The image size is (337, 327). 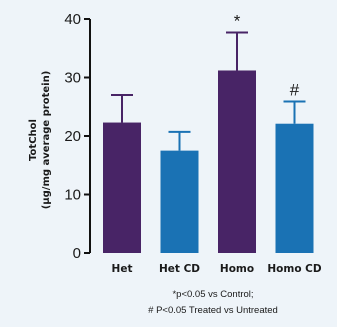 I want to click on x-tick-label-het-cd: Het CD, so click(x=179, y=269).